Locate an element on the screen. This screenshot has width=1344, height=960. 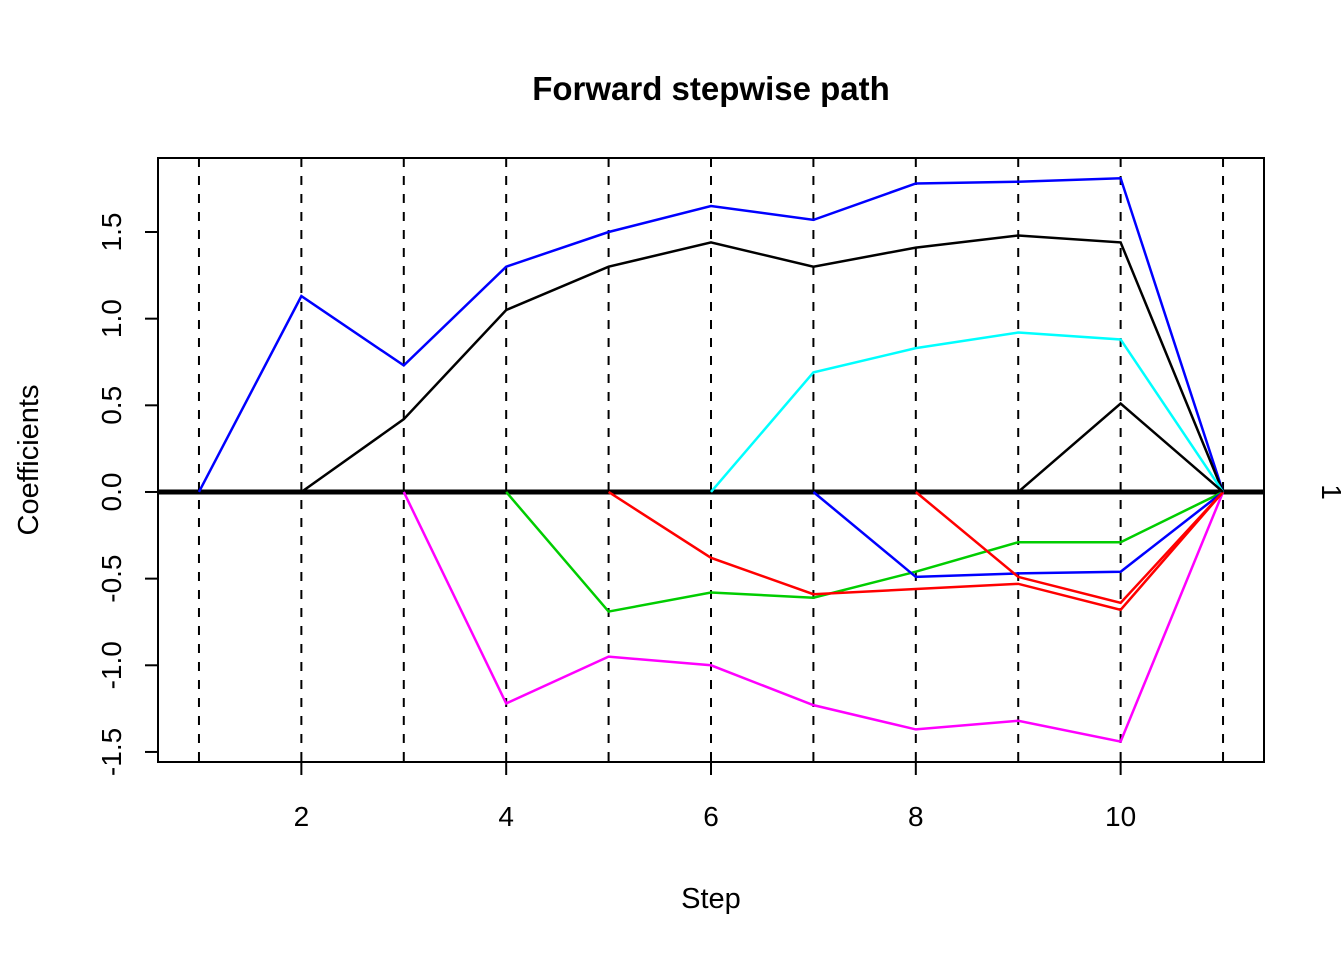
y-tick-label--1.5: -1.5 is located at coordinates (111, 752).